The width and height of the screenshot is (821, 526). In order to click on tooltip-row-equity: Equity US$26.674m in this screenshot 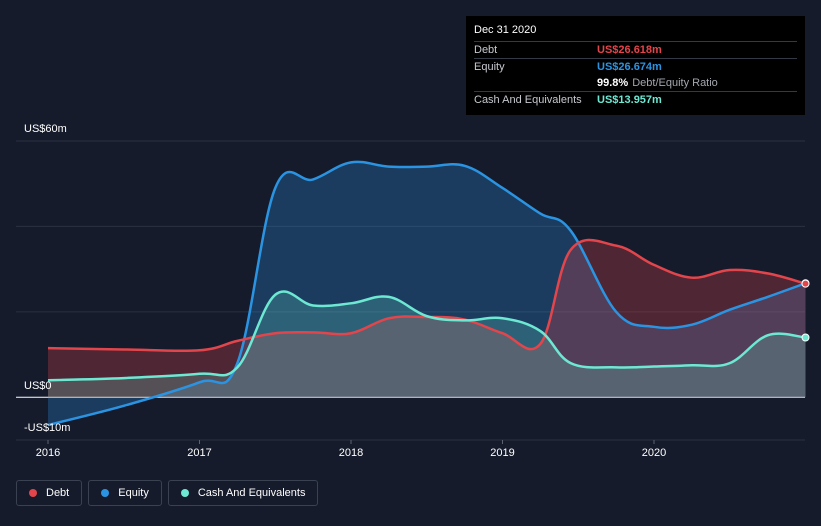, I will do `click(635, 66)`.